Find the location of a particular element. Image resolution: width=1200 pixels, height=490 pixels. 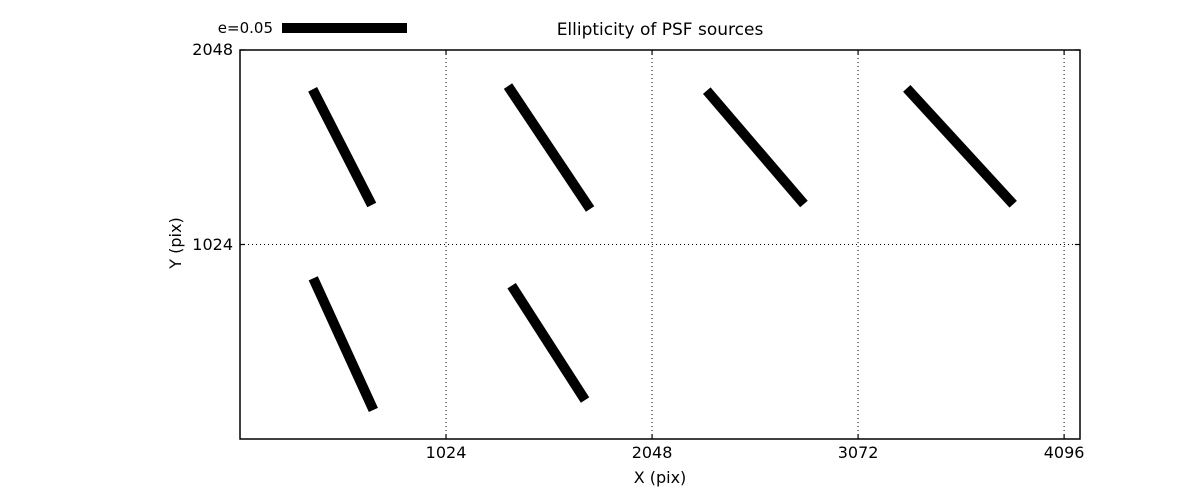

legend-label: e=0.05 is located at coordinates (245, 28).